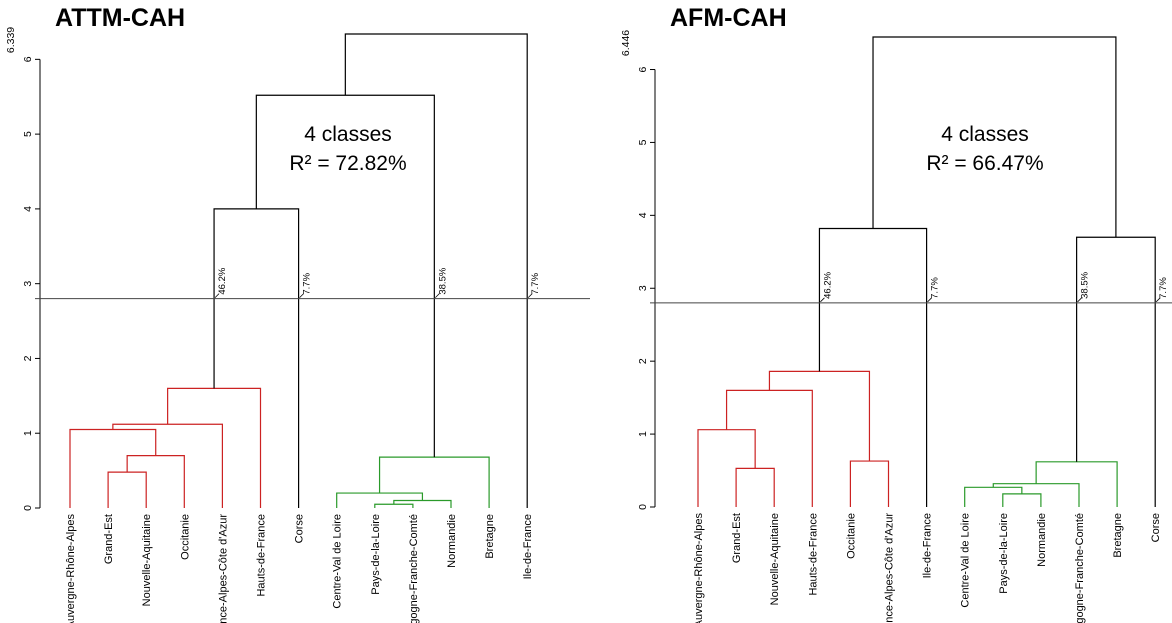 This screenshot has height=623, width=1172. Describe the element at coordinates (626, 43) in the screenshot. I see `y-top-value-label: 6.446` at that location.